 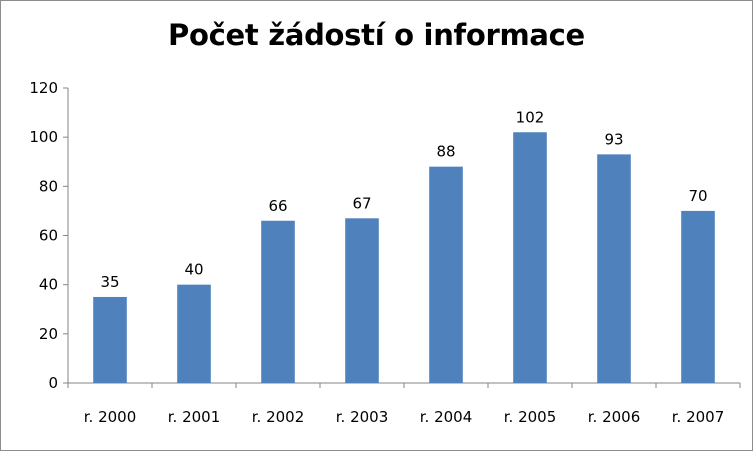 What do you see at coordinates (445, 152) in the screenshot?
I see `data-label: 88` at bounding box center [445, 152].